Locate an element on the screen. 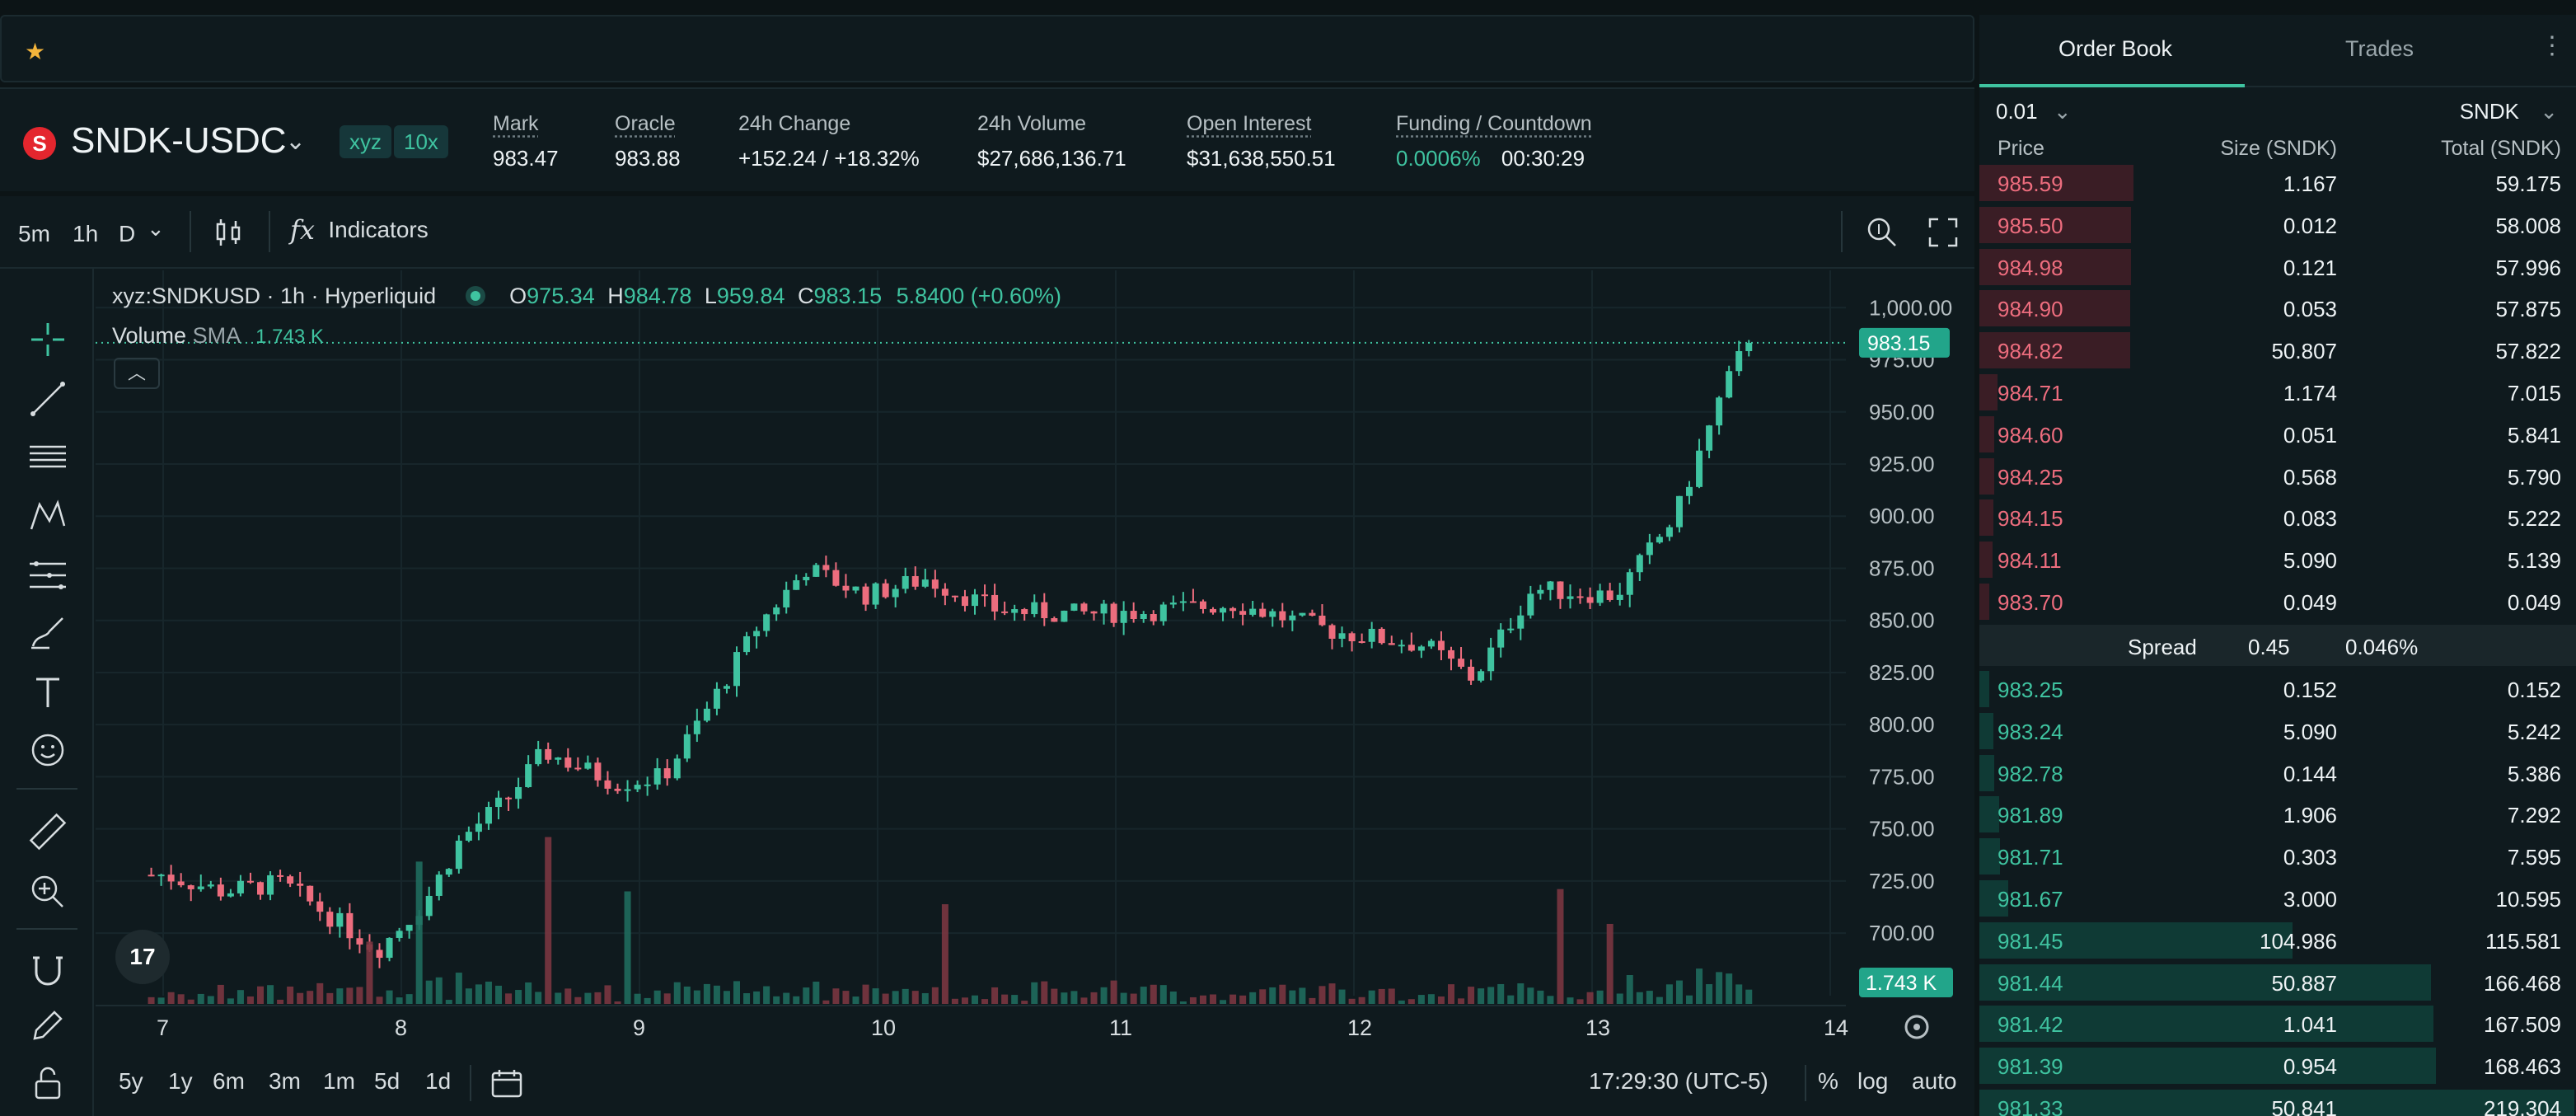  coin-logo: S is located at coordinates (39, 143).